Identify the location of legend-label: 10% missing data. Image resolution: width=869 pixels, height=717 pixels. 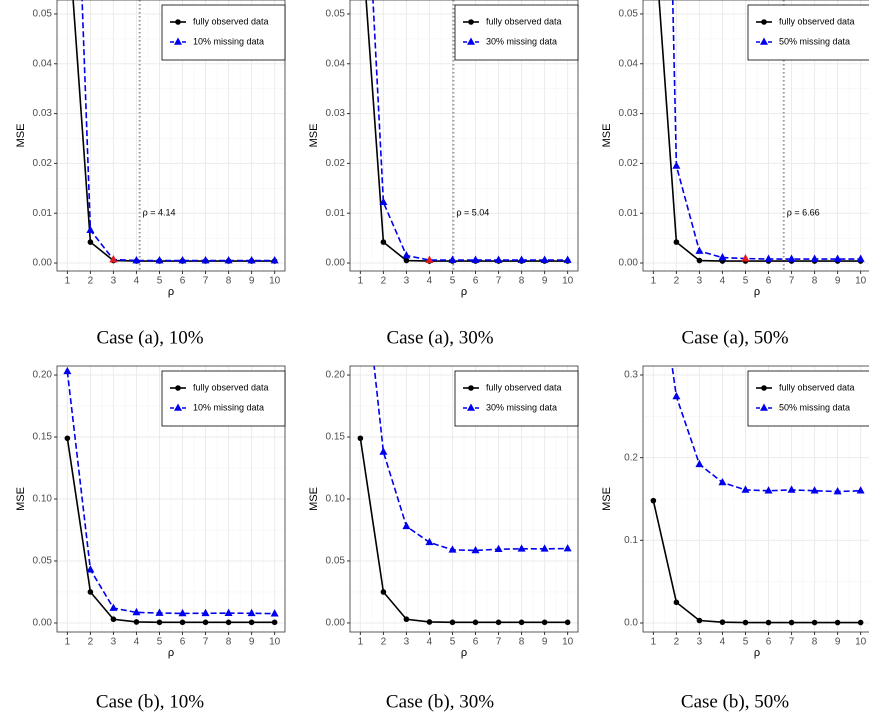
(228, 407).